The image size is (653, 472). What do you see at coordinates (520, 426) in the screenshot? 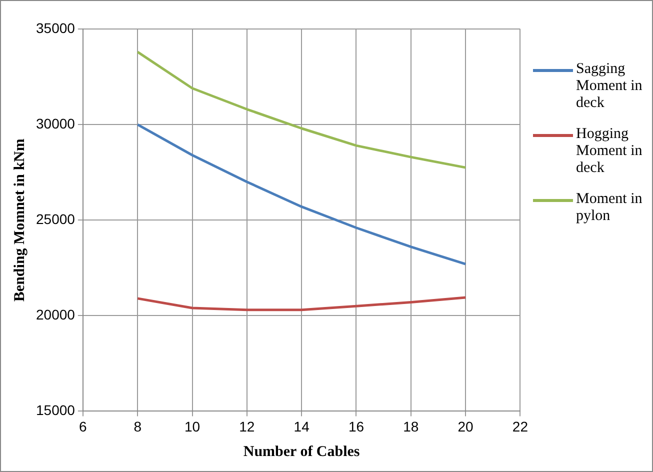
I see `x-tick-label: 22` at bounding box center [520, 426].